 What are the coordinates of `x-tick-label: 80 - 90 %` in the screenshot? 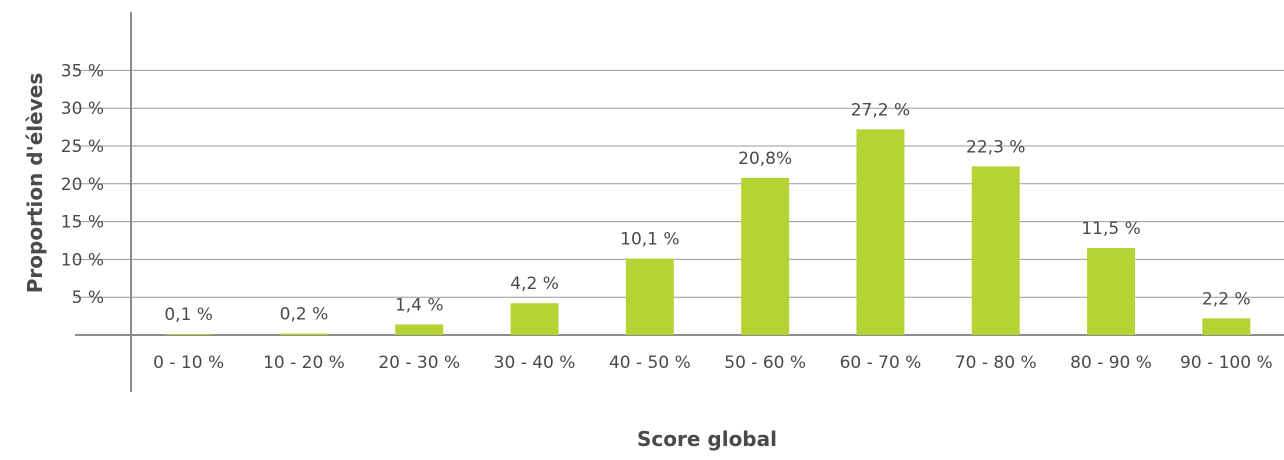 It's located at (1111, 363).